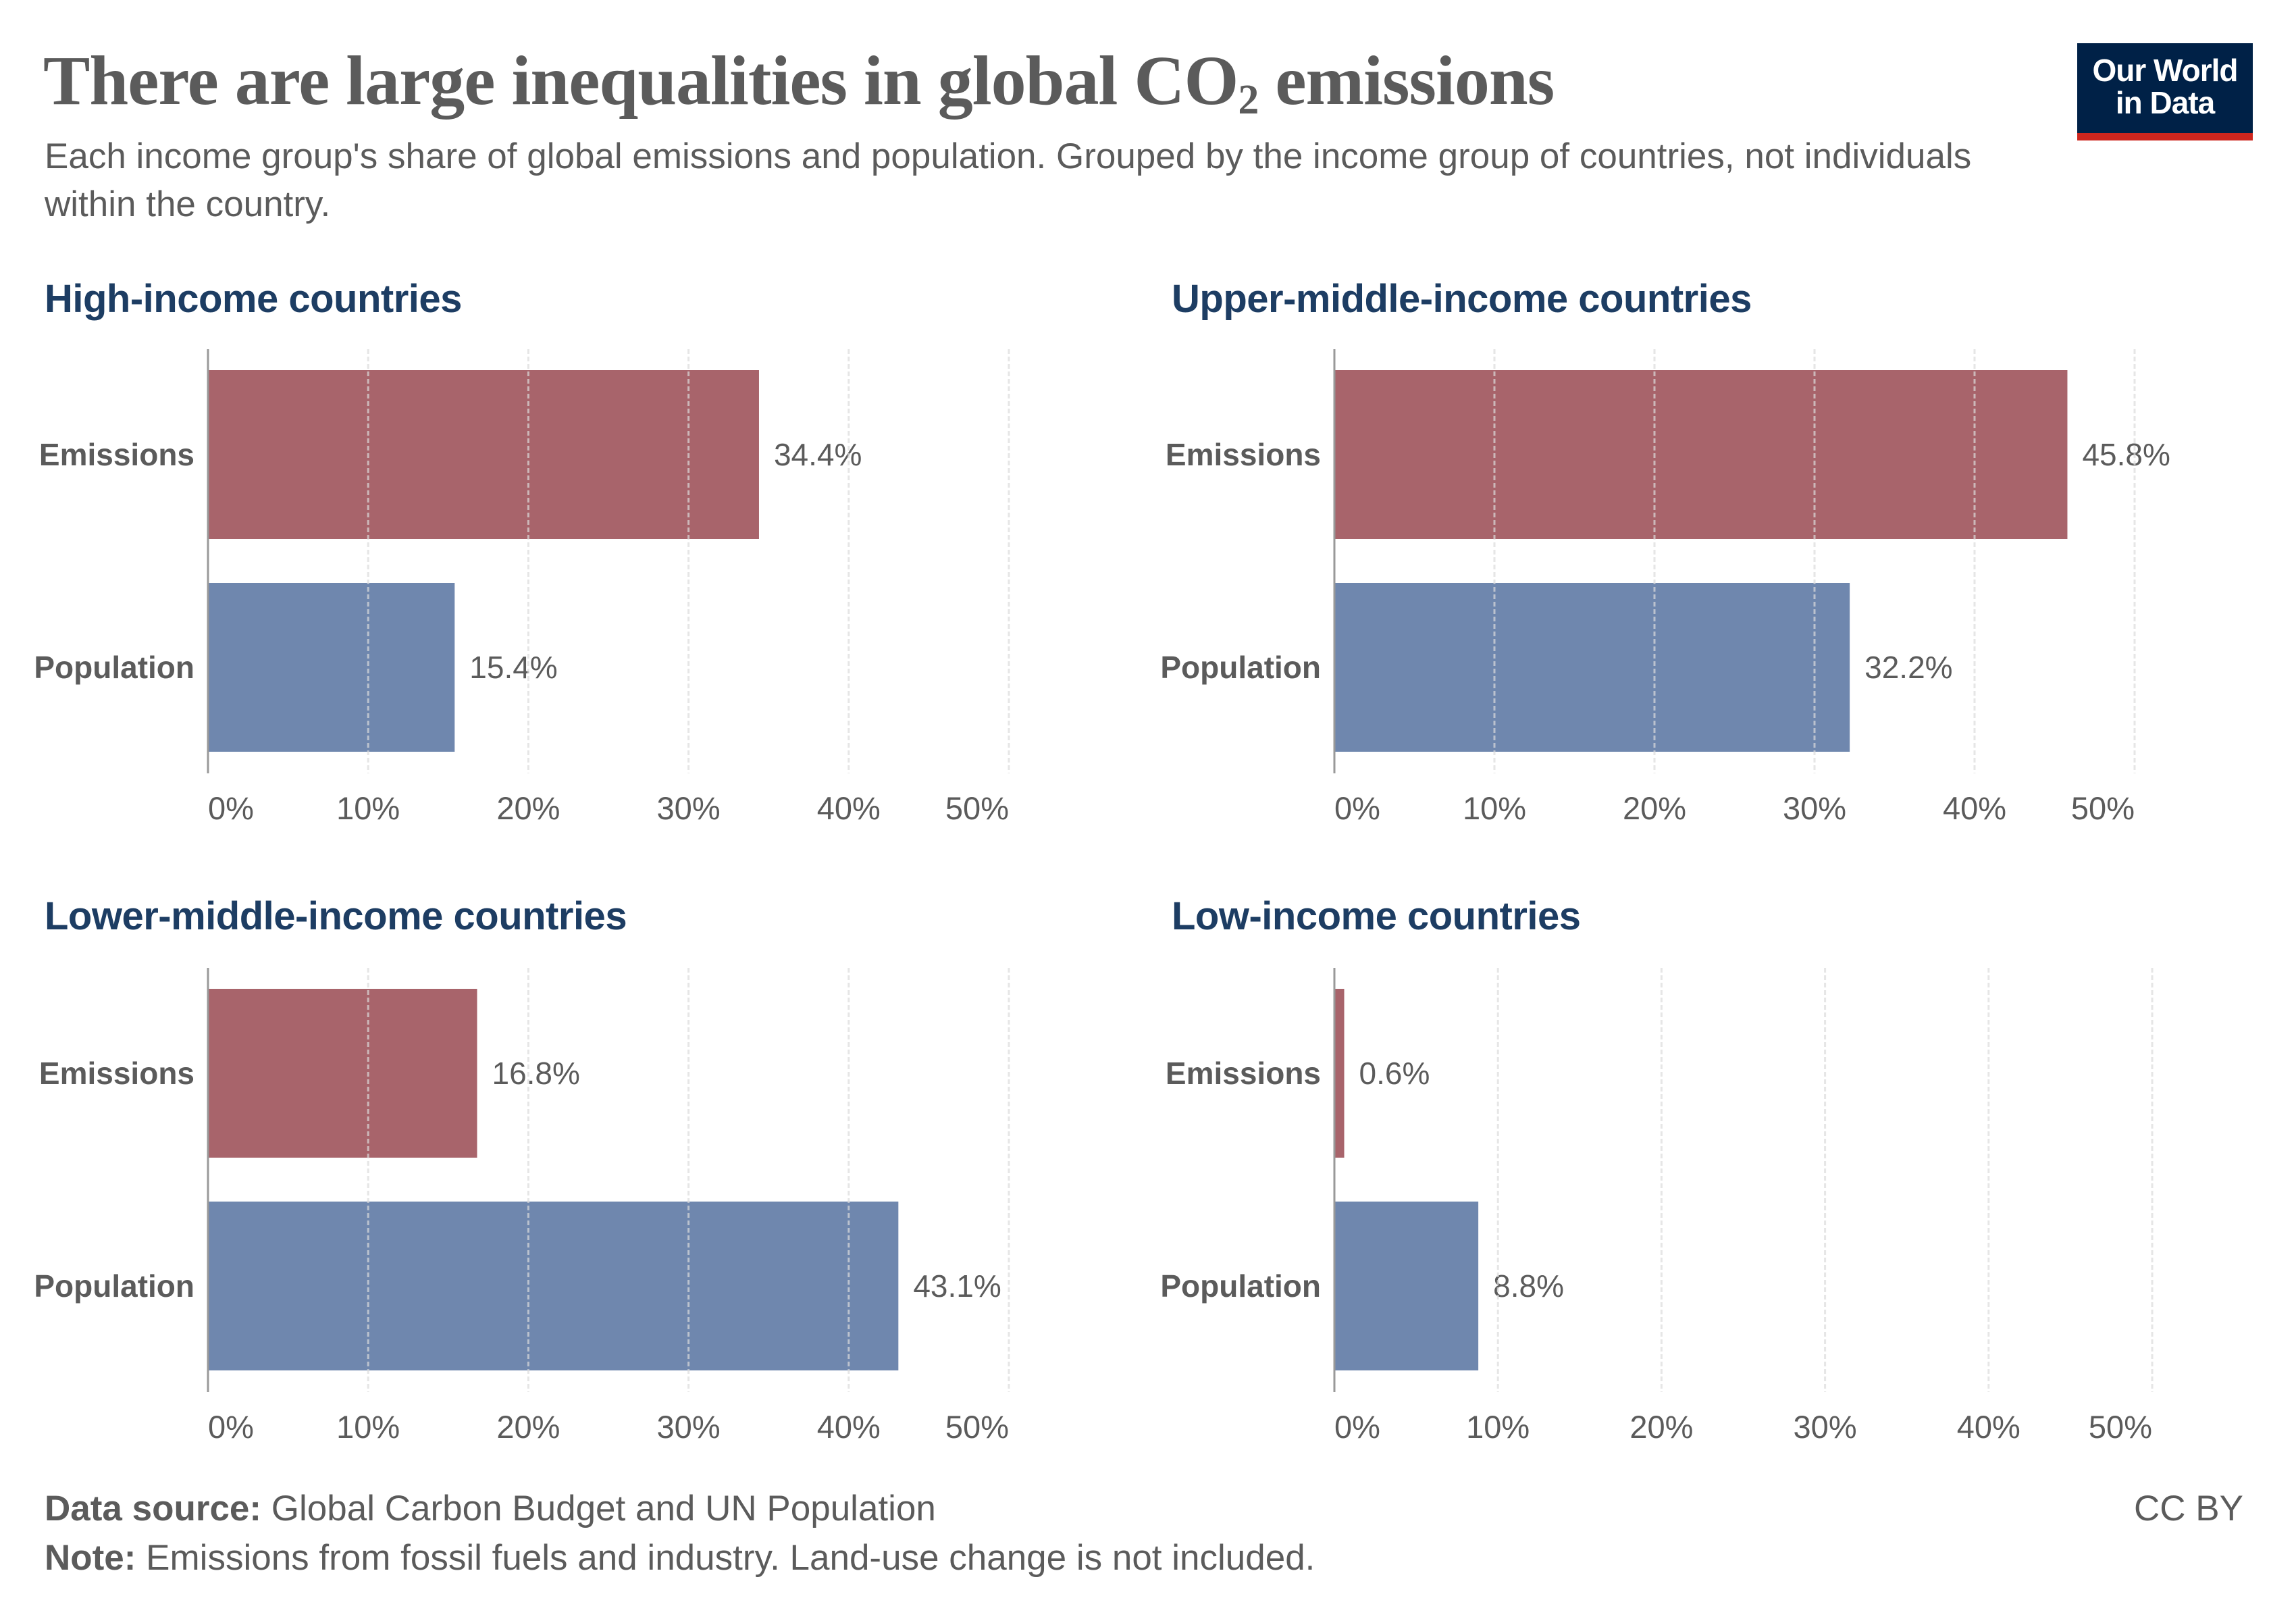  I want to click on logo-line-1: Our World, so click(2165, 70).